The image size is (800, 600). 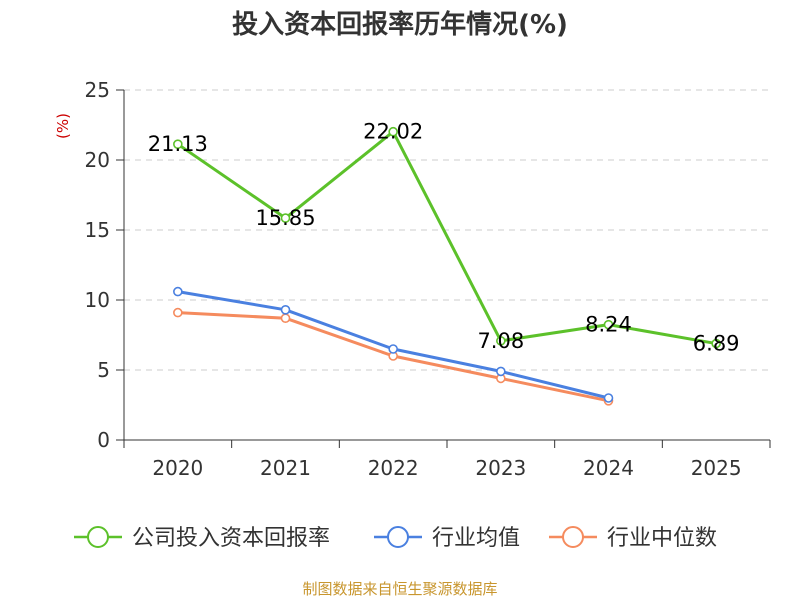 What do you see at coordinates (285, 468) in the screenshot?
I see `x-tick-label: 2021` at bounding box center [285, 468].